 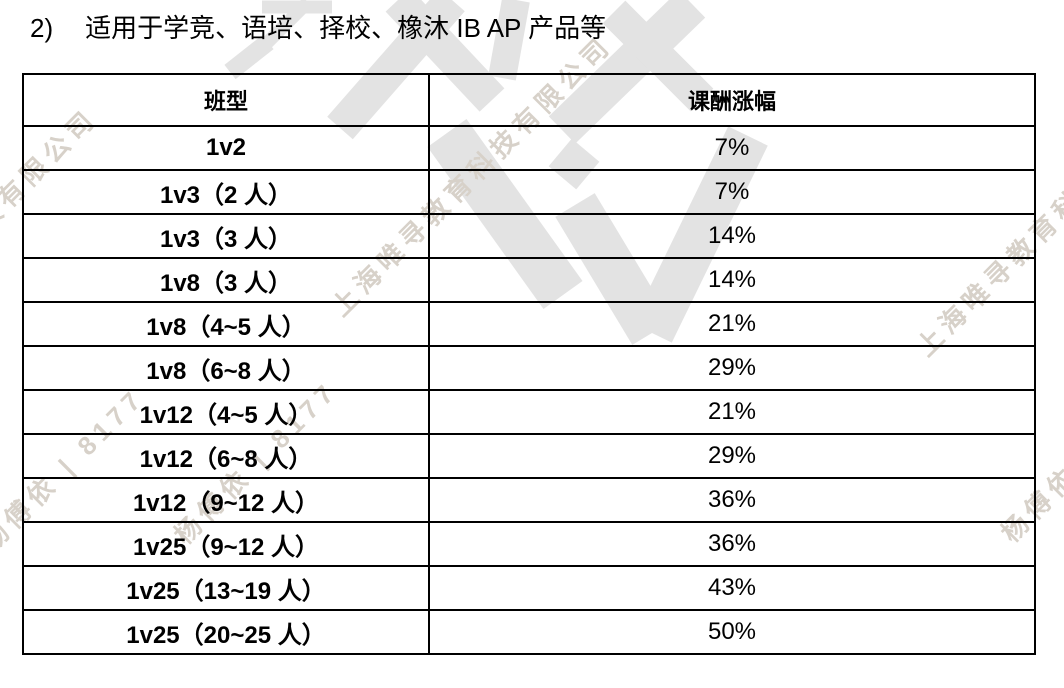 I want to click on class-type-cell: 1v3（2 人）, so click(x=226, y=192).